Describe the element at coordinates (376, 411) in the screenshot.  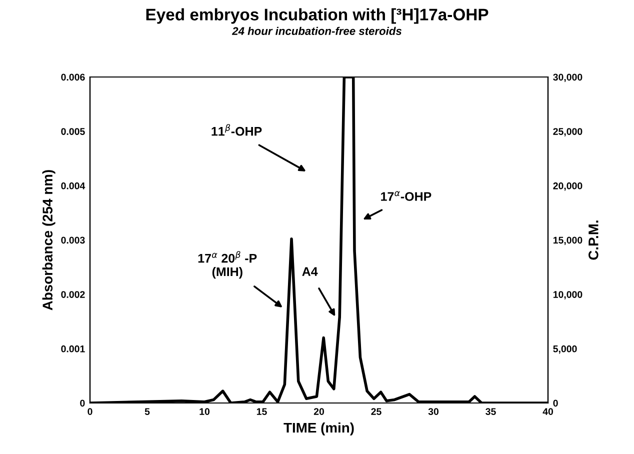
I see `x-tick-label: 25` at that location.